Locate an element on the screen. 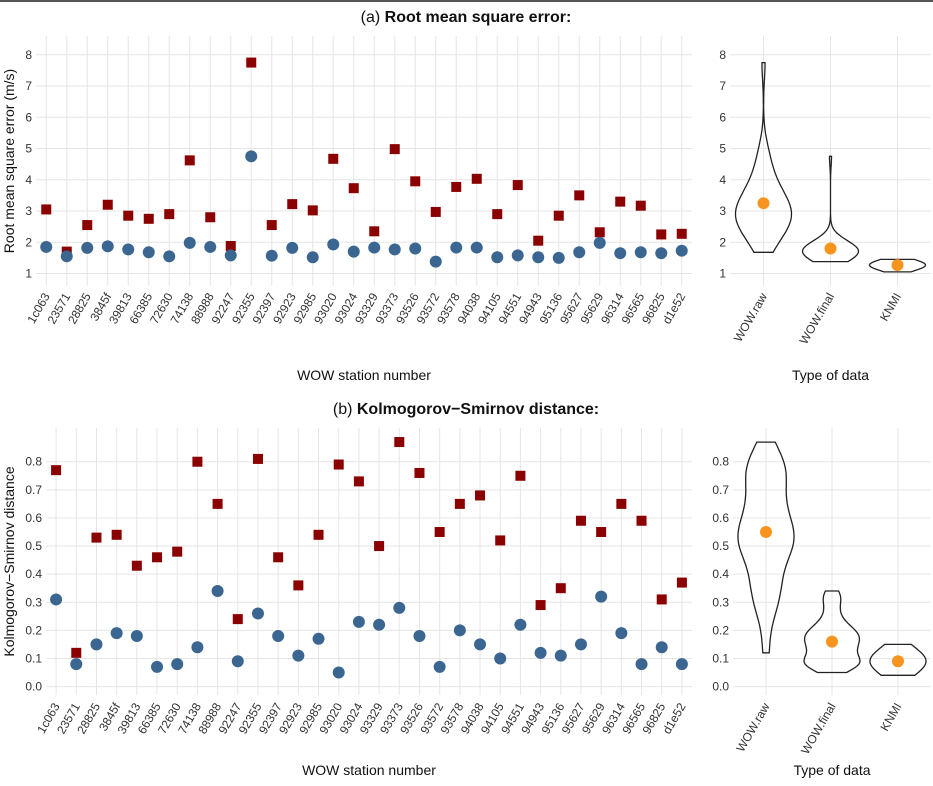 This screenshot has height=786, width=933. violin-plot: 1 2 3 4 5 6 7 8 WOW.raw WOW.final KNMI Type of data is located at coordinates (825, 209).